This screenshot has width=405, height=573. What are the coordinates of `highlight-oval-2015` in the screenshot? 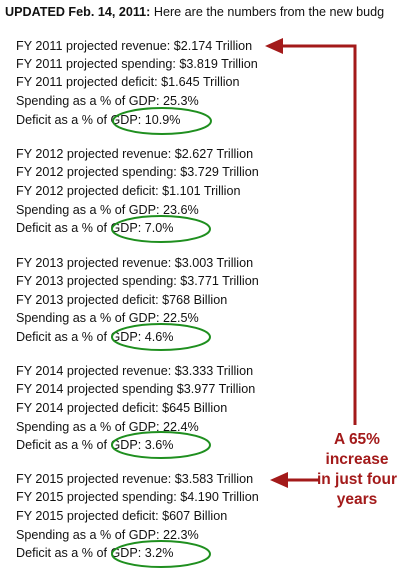 It's located at (161, 554).